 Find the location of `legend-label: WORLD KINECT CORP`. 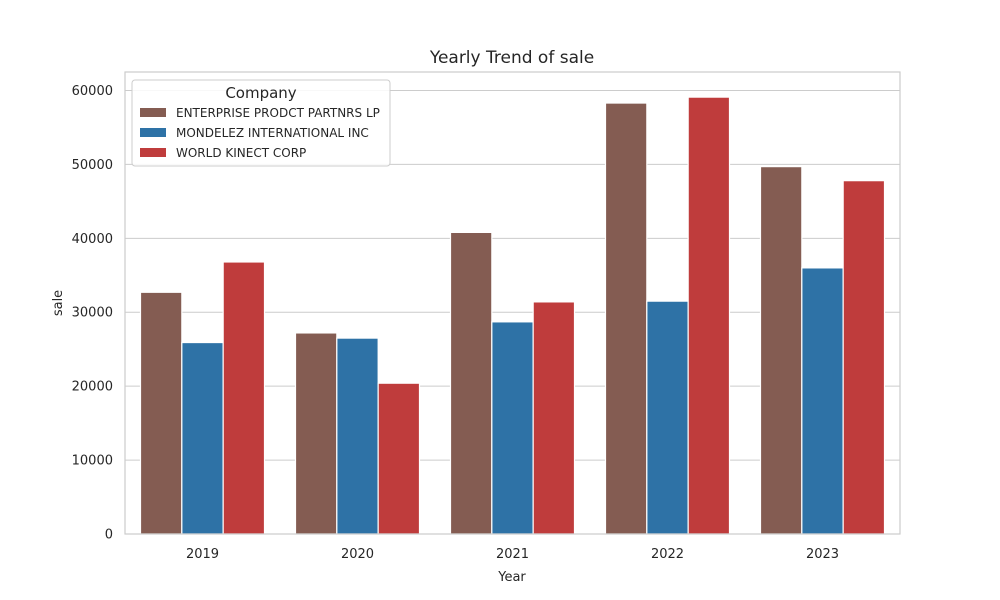

legend-label: WORLD KINECT CORP is located at coordinates (241, 153).